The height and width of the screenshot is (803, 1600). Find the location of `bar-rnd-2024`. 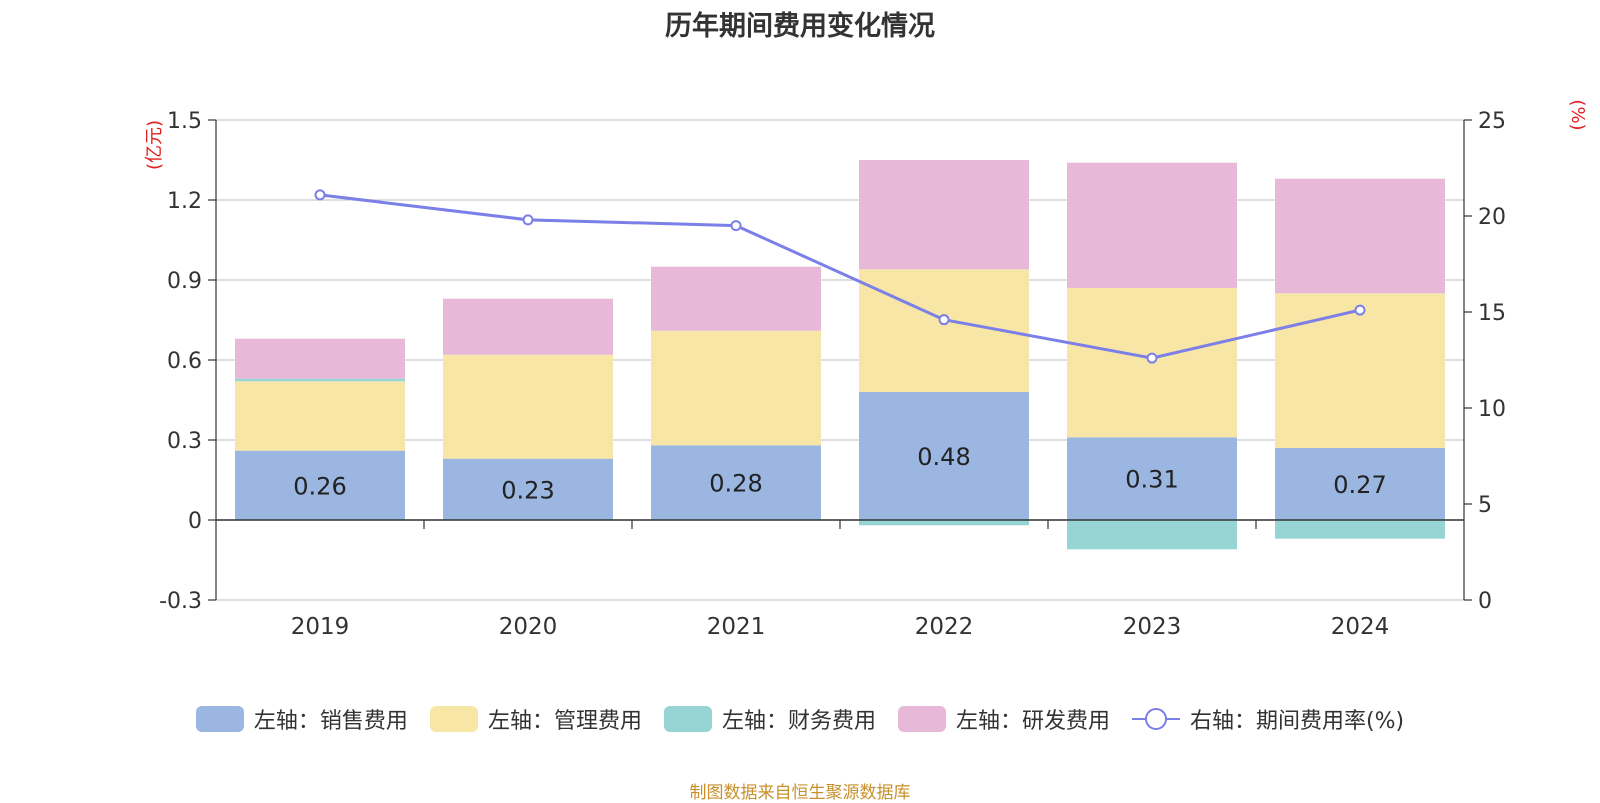

bar-rnd-2024 is located at coordinates (1360, 236).